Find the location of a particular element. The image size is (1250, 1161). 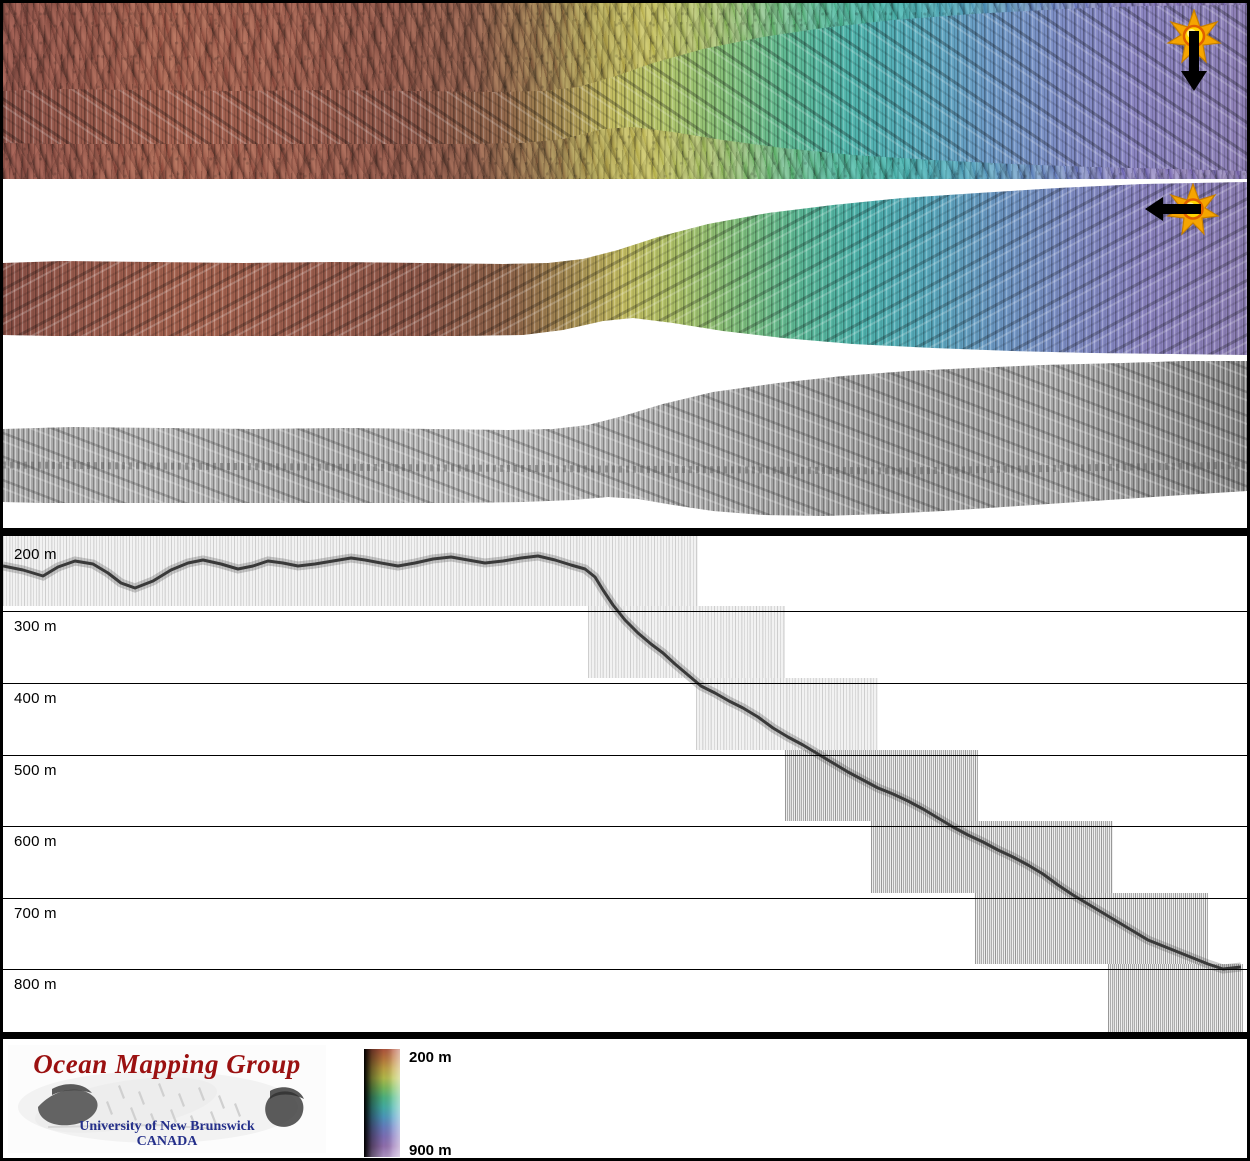

omg-country: CANADA is located at coordinates (167, 1141).